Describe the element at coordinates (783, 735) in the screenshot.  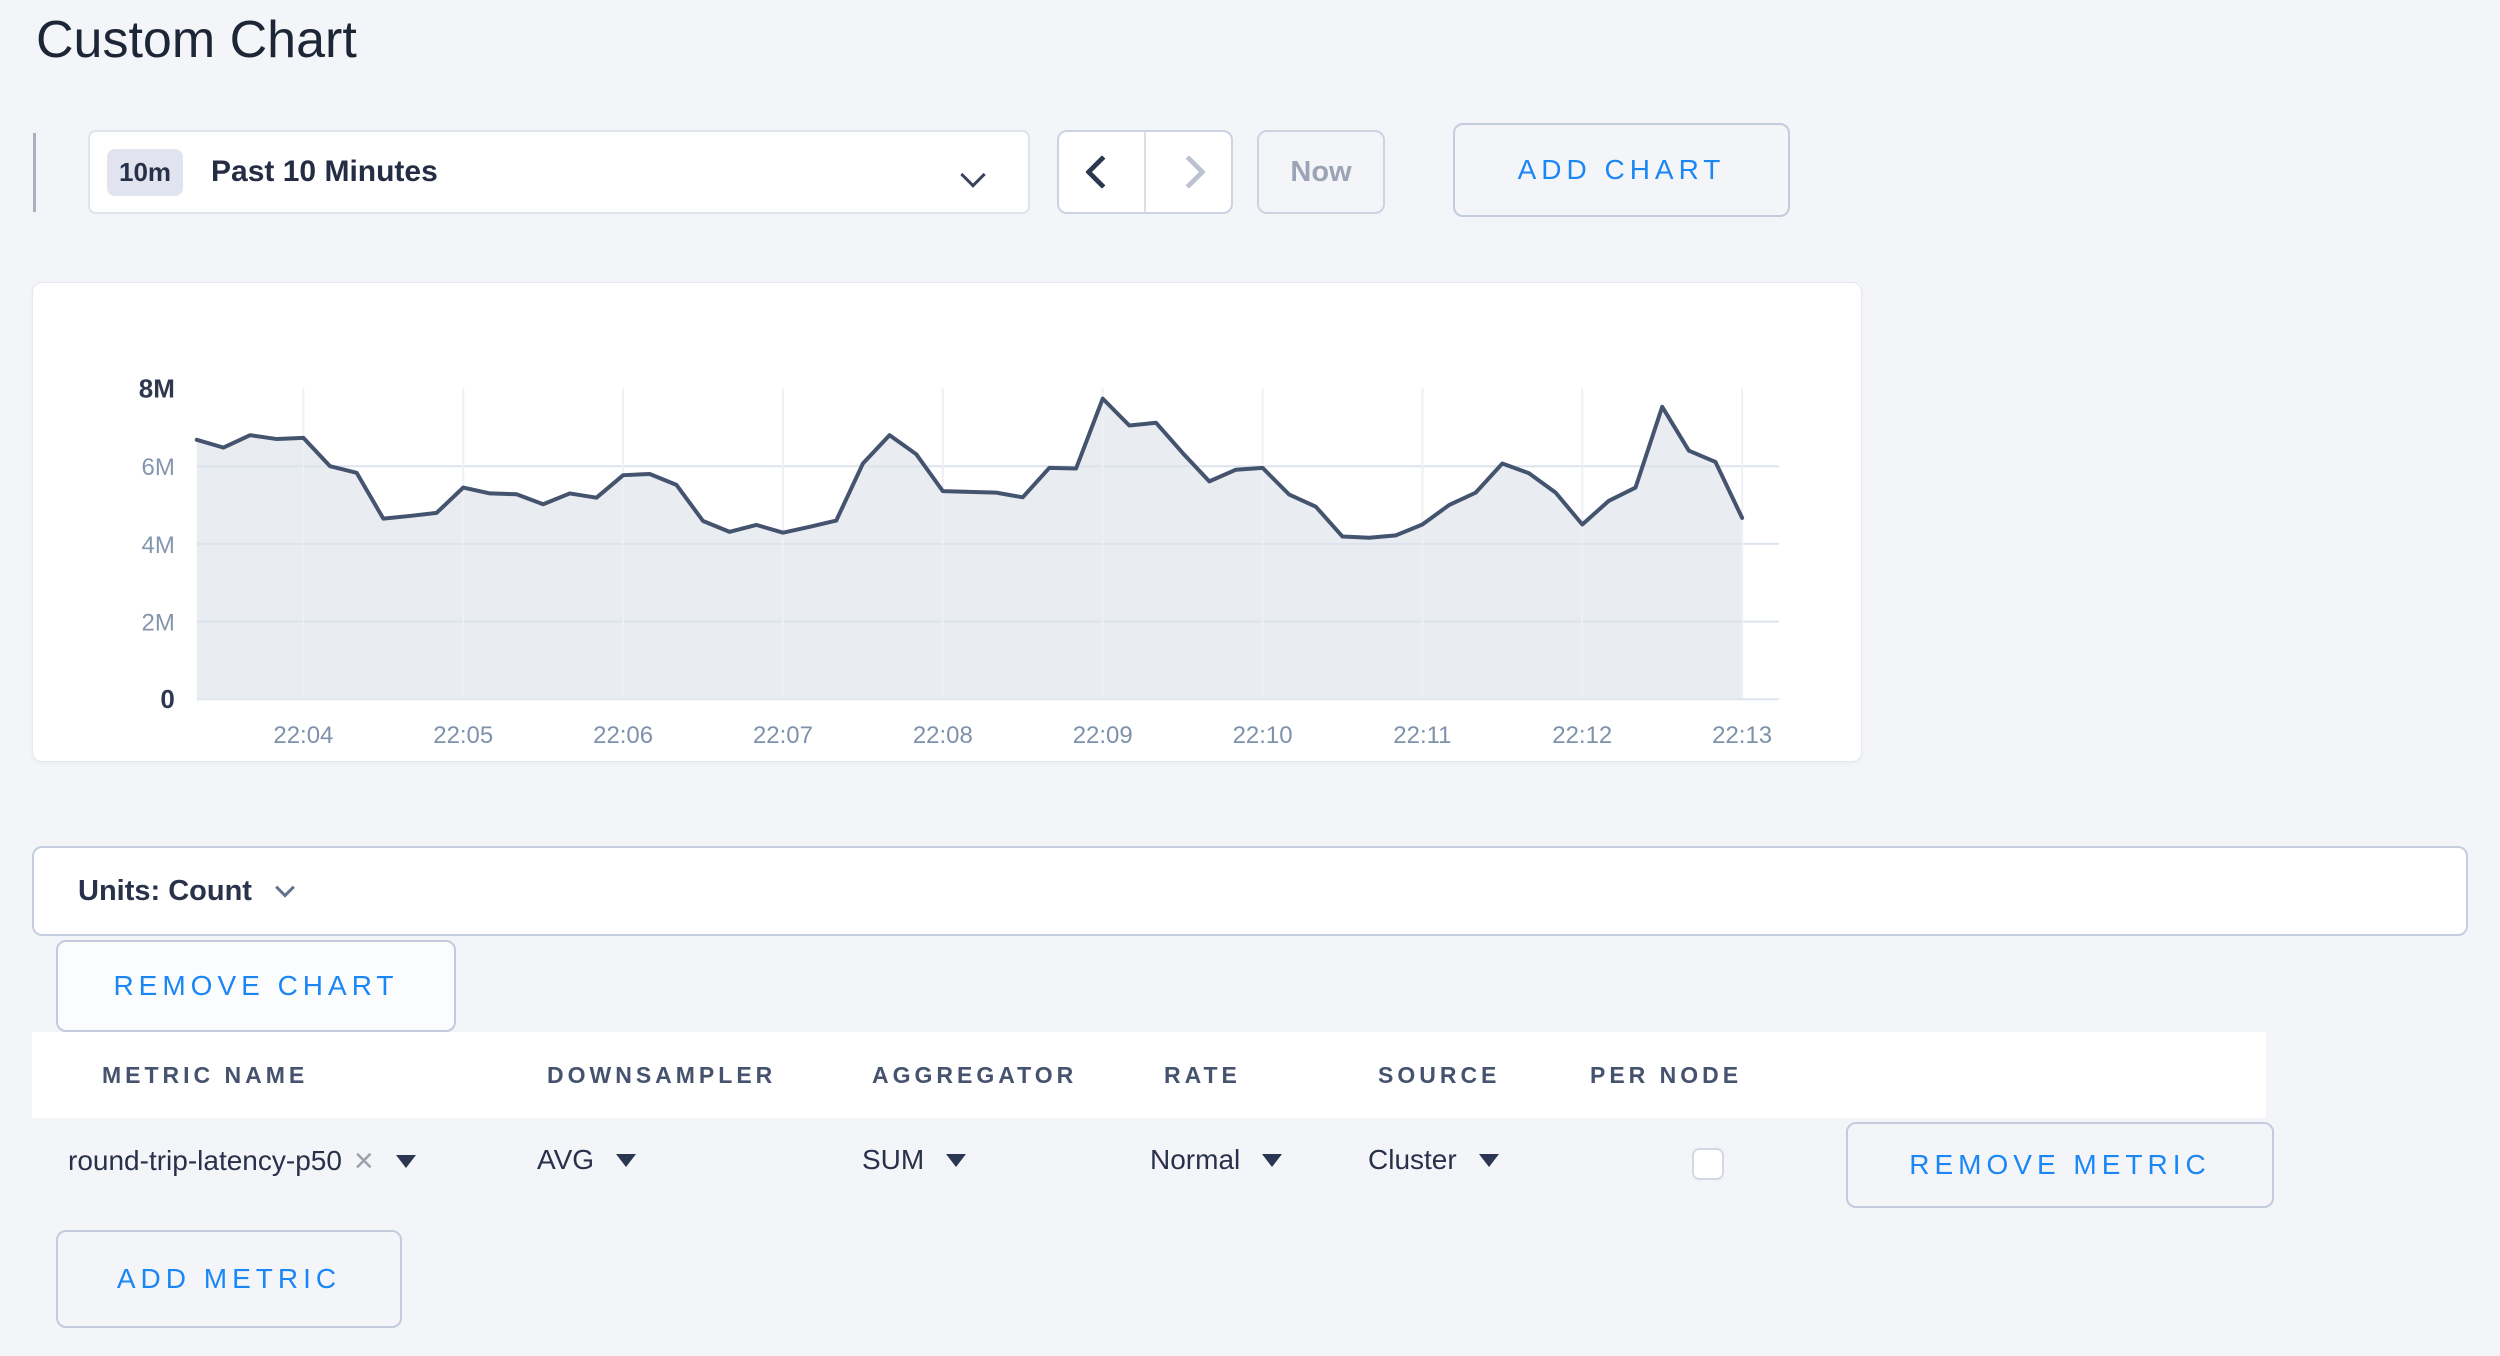
I see `svg-text: 22:07` at that location.